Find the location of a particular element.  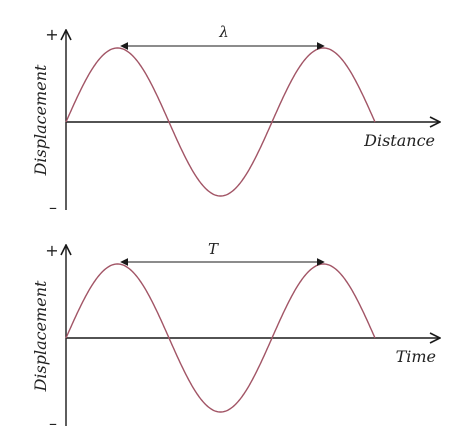

x-axis-label: Time is located at coordinates (416, 356).